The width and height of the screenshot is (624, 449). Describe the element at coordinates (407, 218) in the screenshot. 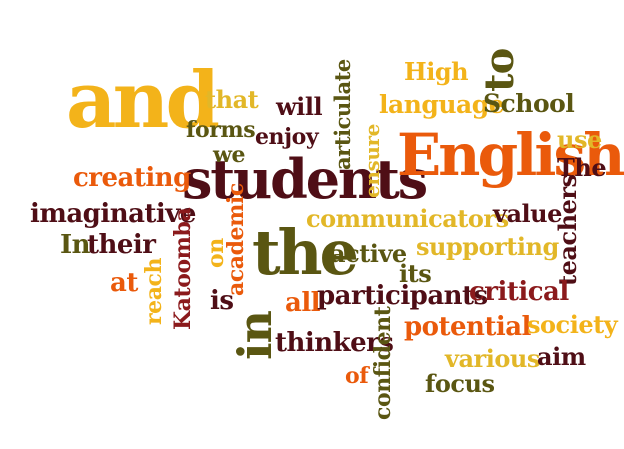

I see `word-communicators: communicators` at that location.